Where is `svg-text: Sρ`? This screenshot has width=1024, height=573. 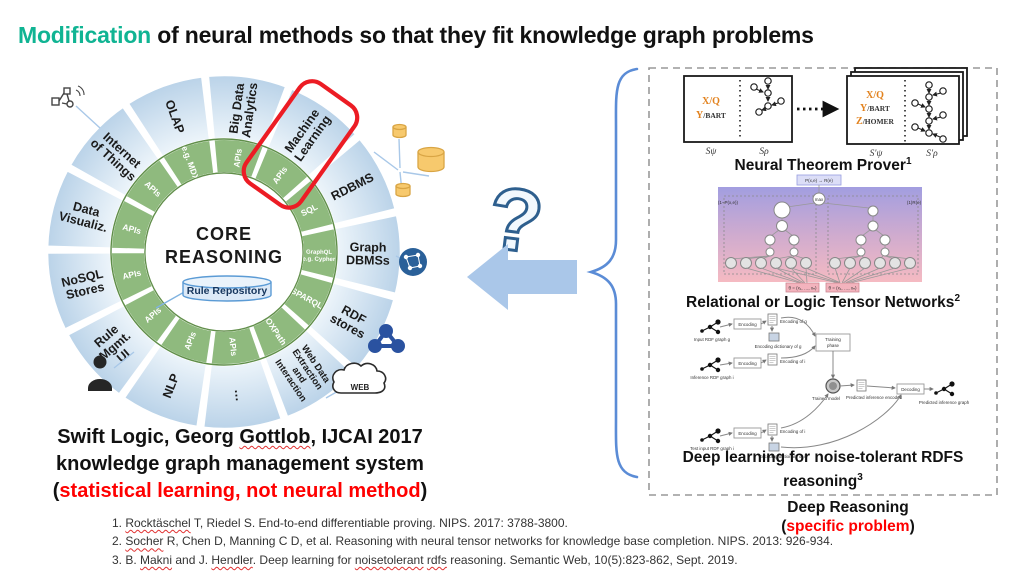
svg-text: Sρ is located at coordinates (764, 152).